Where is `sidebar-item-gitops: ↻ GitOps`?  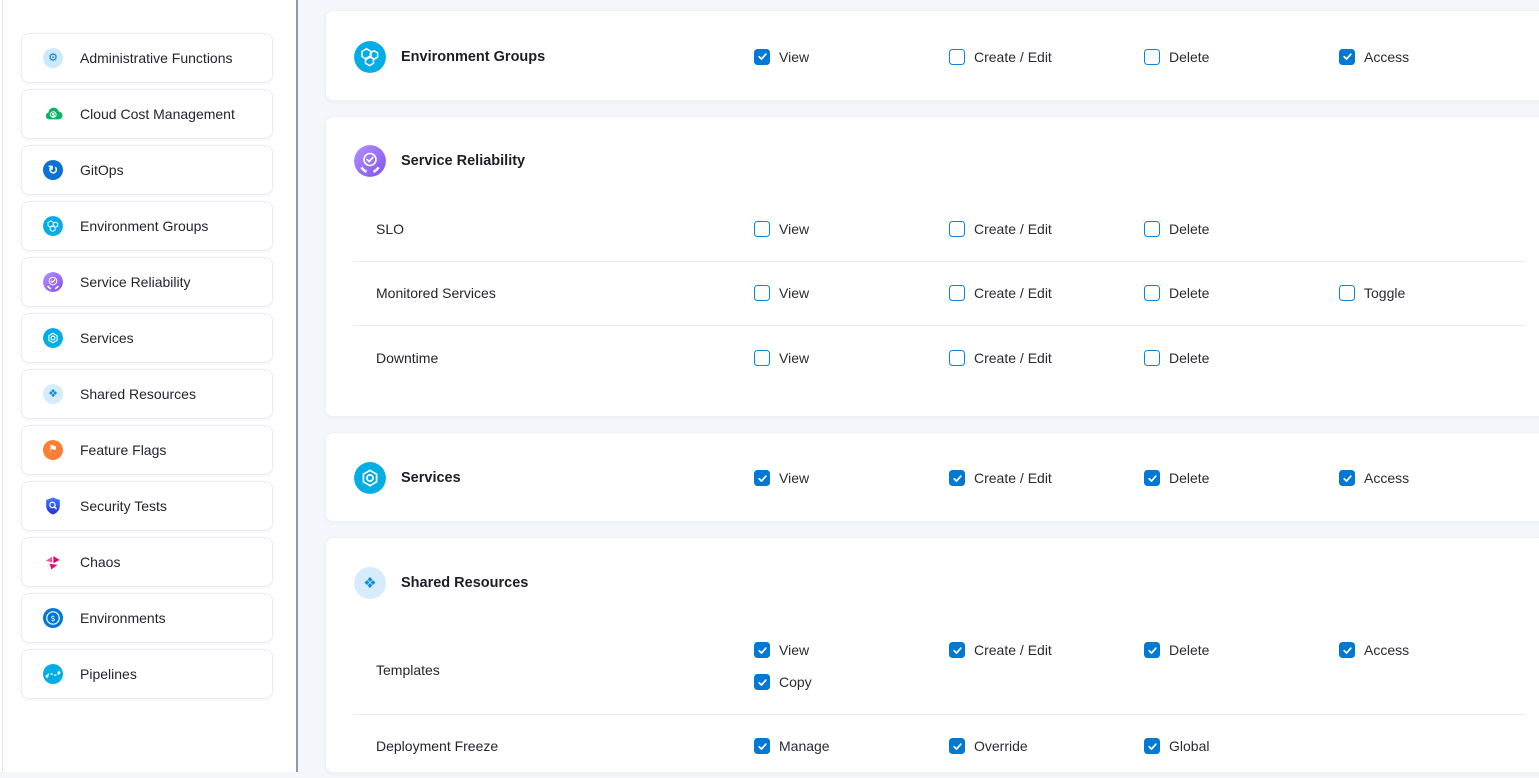 sidebar-item-gitops: ↻ GitOps is located at coordinates (147, 170).